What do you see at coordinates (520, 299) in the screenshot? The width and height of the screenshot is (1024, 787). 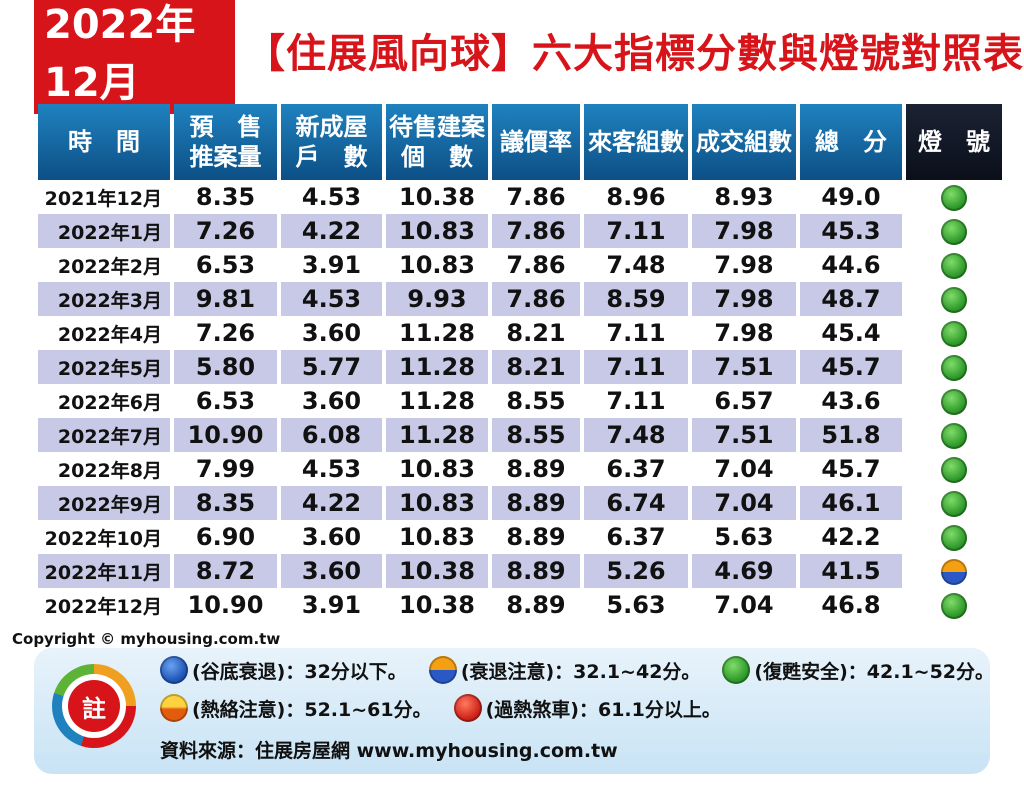 I see `table-row: 2022年3月 9.81 4.53 9.93 7.86 8.59 7.98 48.7` at bounding box center [520, 299].